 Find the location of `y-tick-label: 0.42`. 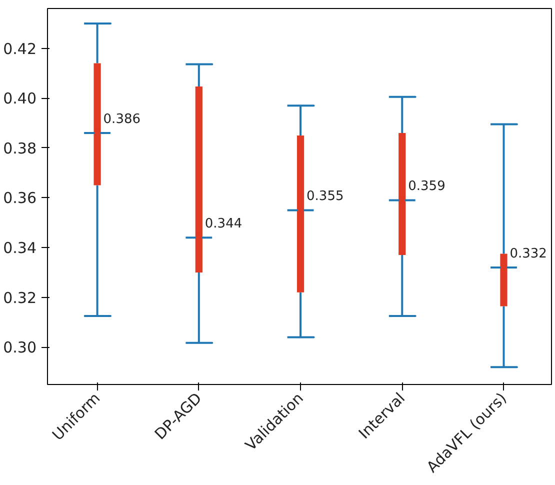

y-tick-label: 0.42 is located at coordinates (20, 49).